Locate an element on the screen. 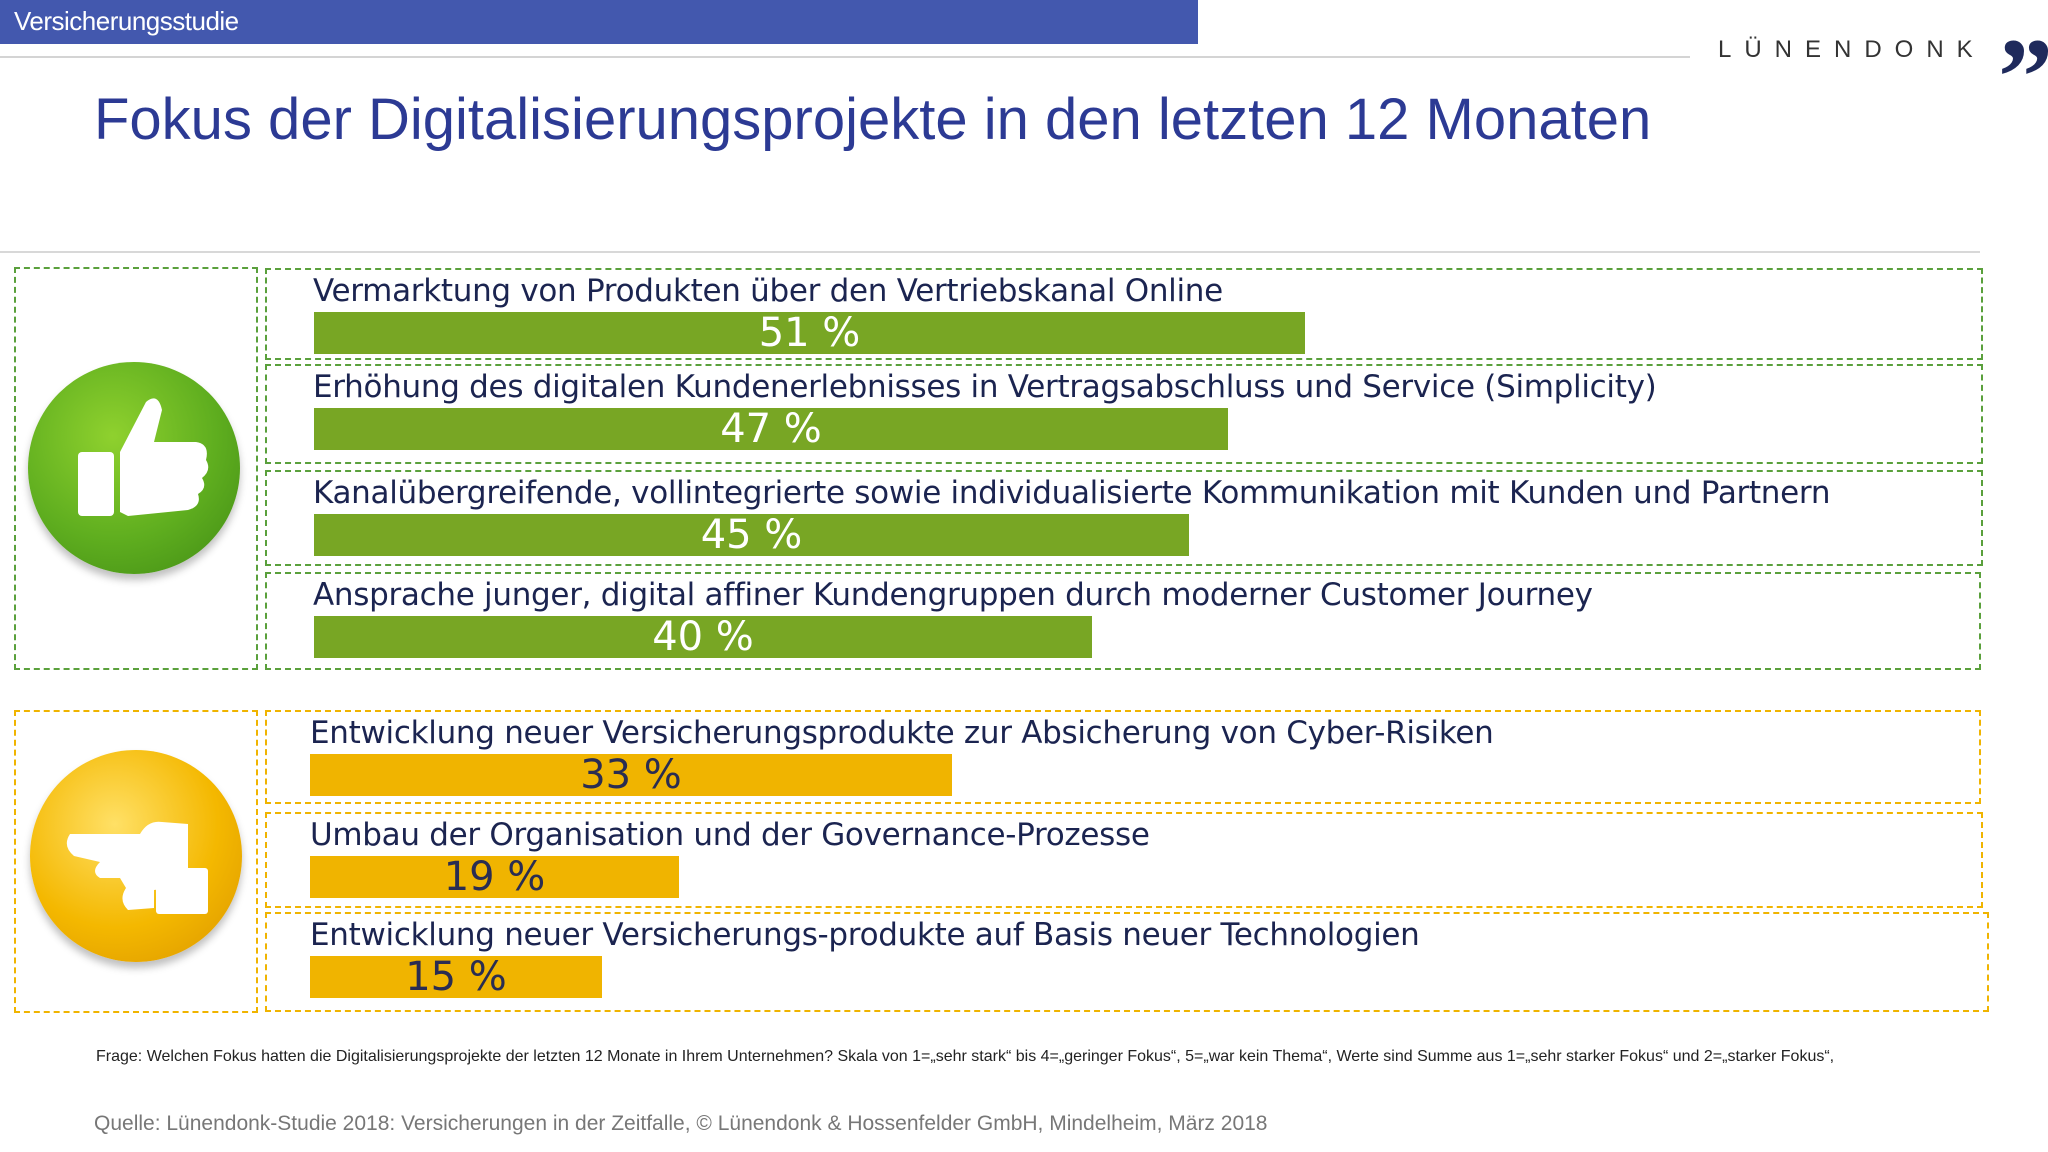 This screenshot has width=2048, height=1152. brand-quote-mark: ” is located at coordinates (2023, 52).